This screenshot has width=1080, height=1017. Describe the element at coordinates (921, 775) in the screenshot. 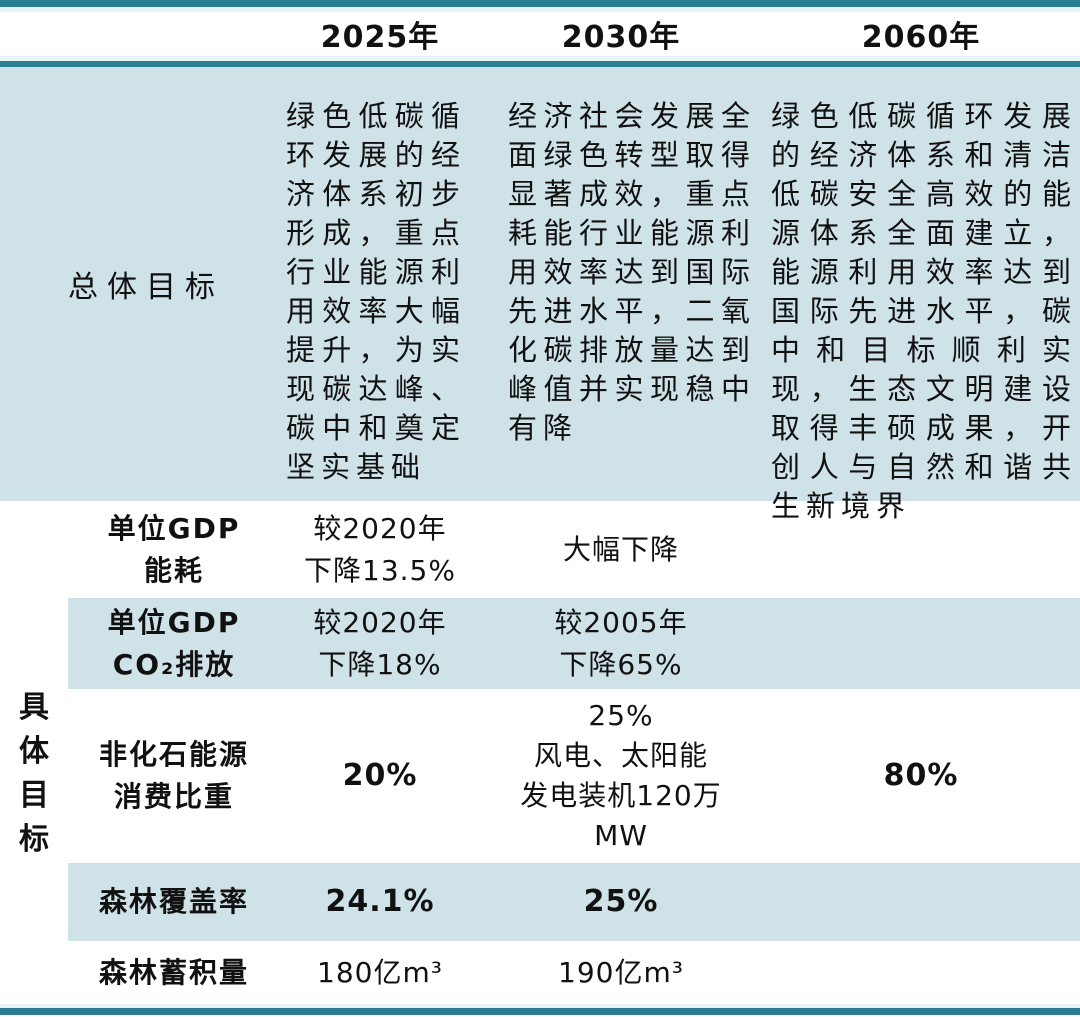

I see `cell-nonfossil-2060: 80%` at that location.